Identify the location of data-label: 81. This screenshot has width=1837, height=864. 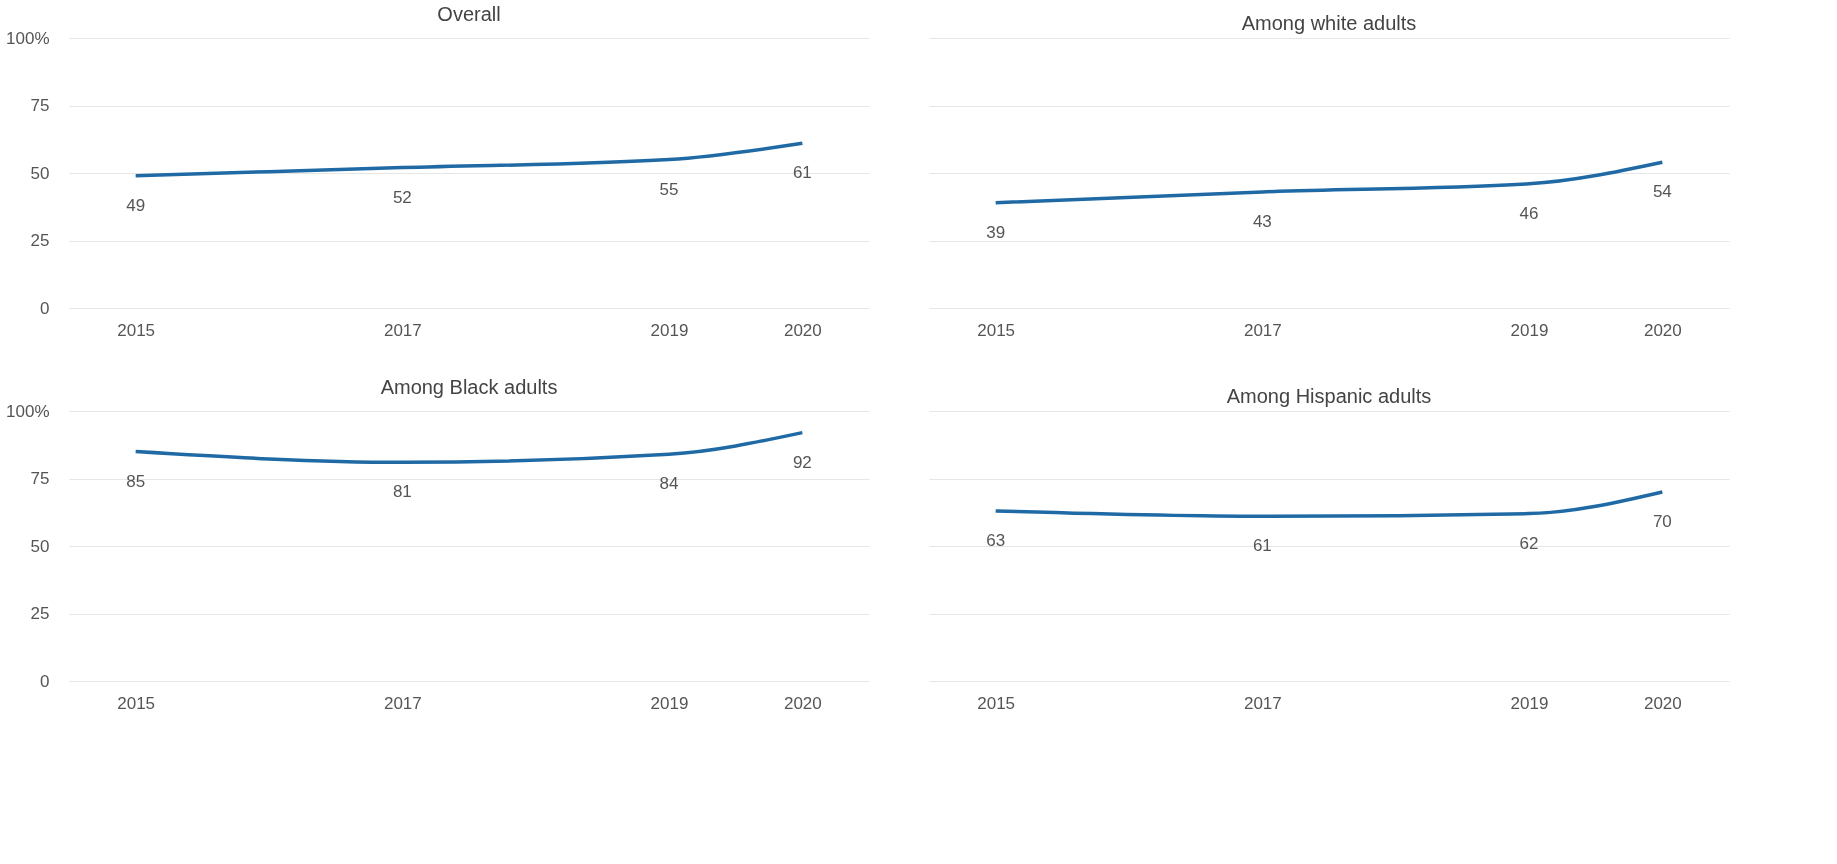
(402, 492).